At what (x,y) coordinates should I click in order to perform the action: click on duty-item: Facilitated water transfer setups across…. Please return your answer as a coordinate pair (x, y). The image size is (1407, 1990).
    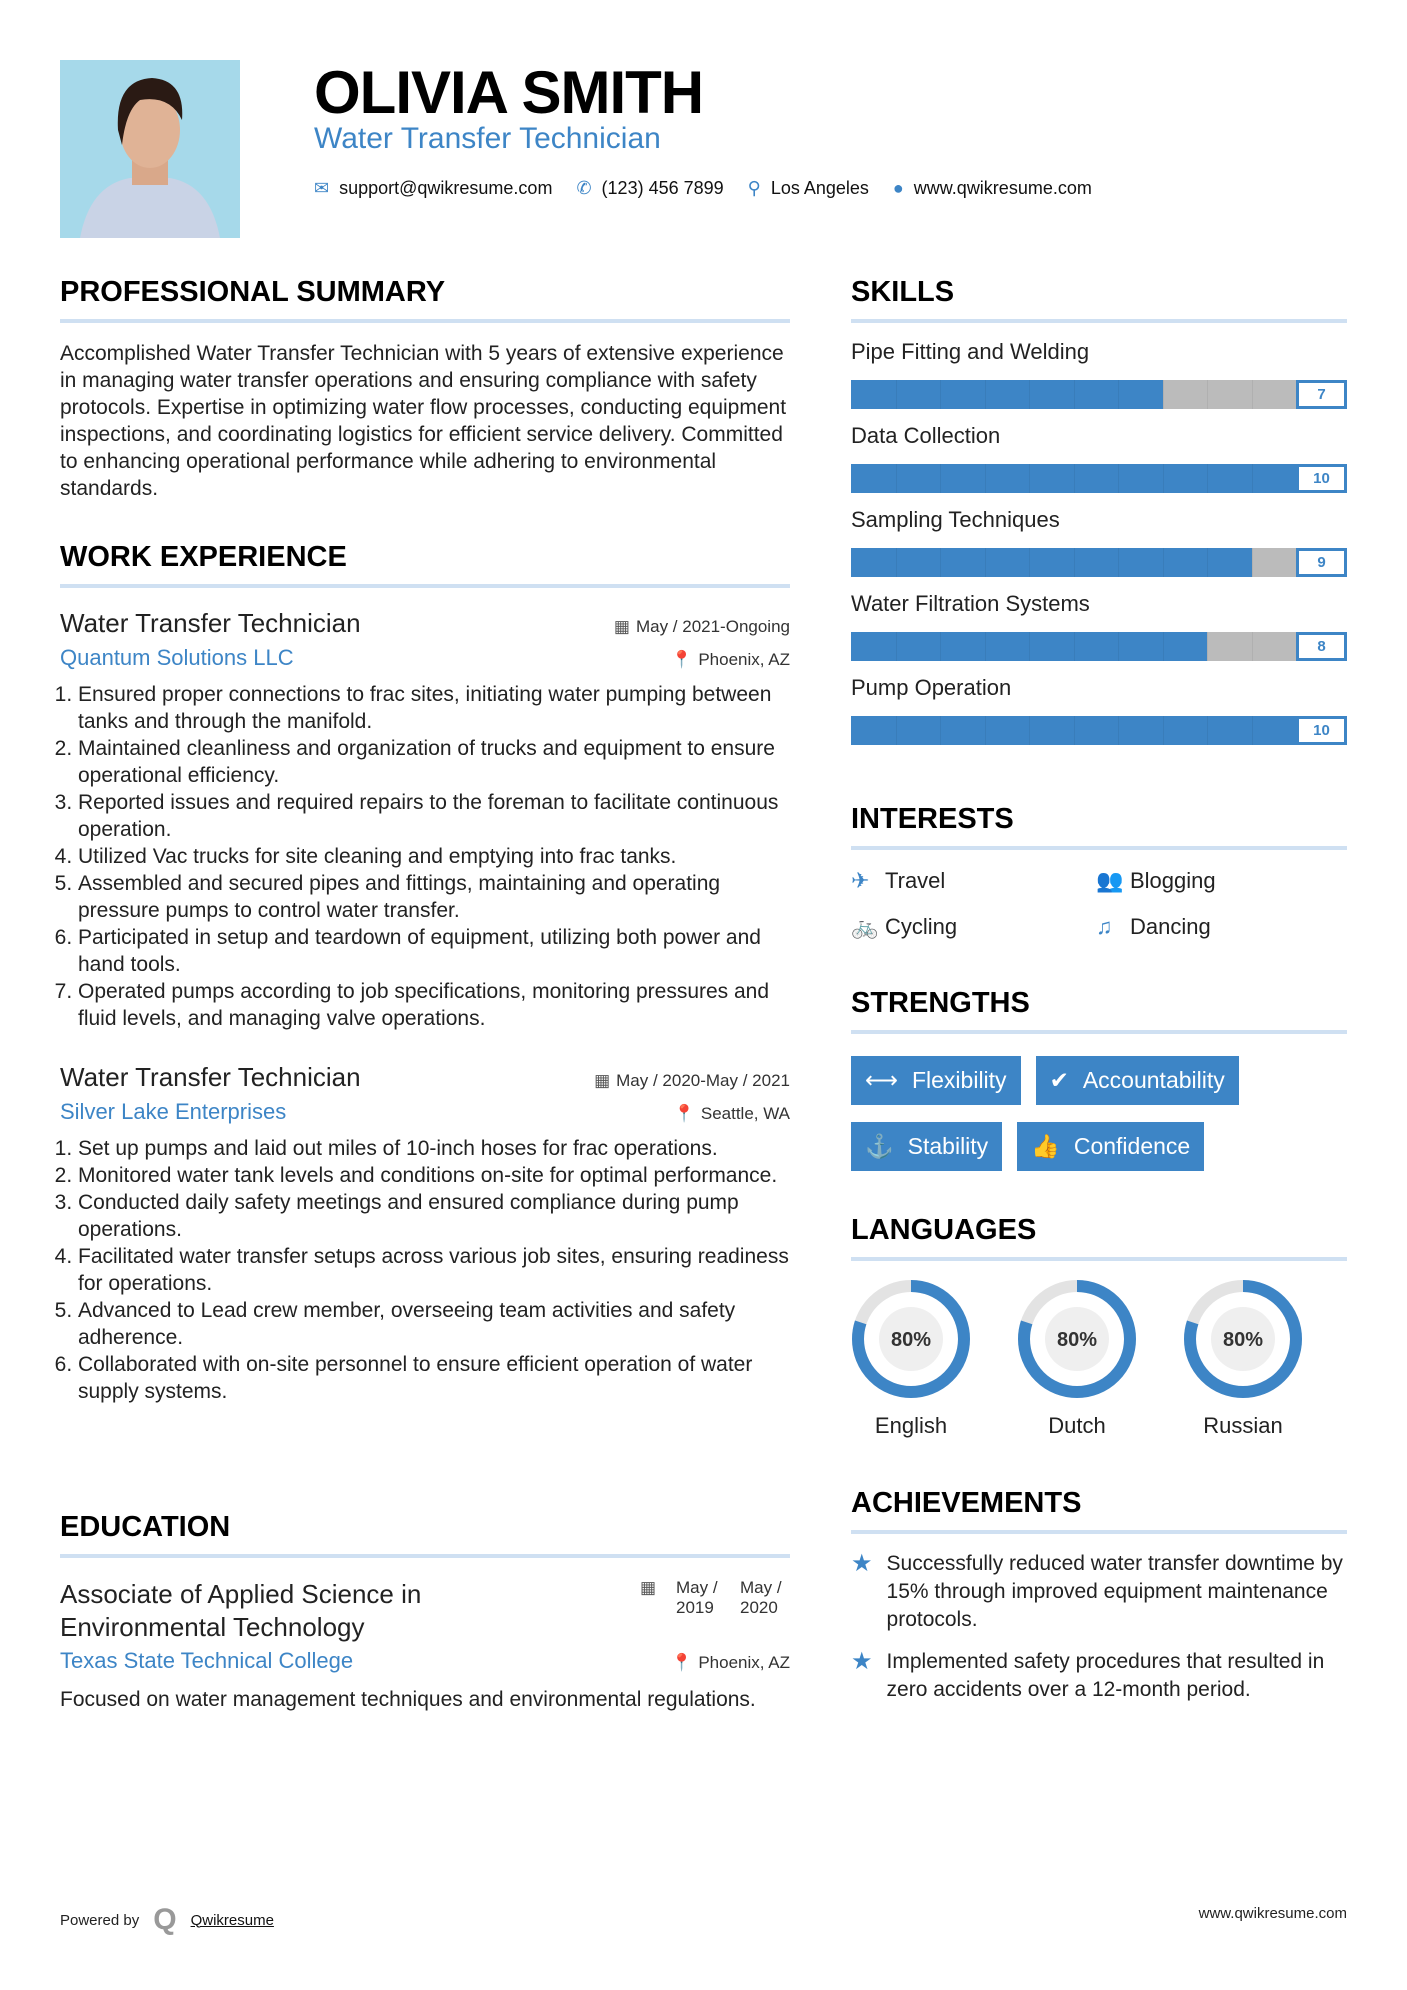
    Looking at the image, I should click on (434, 1270).